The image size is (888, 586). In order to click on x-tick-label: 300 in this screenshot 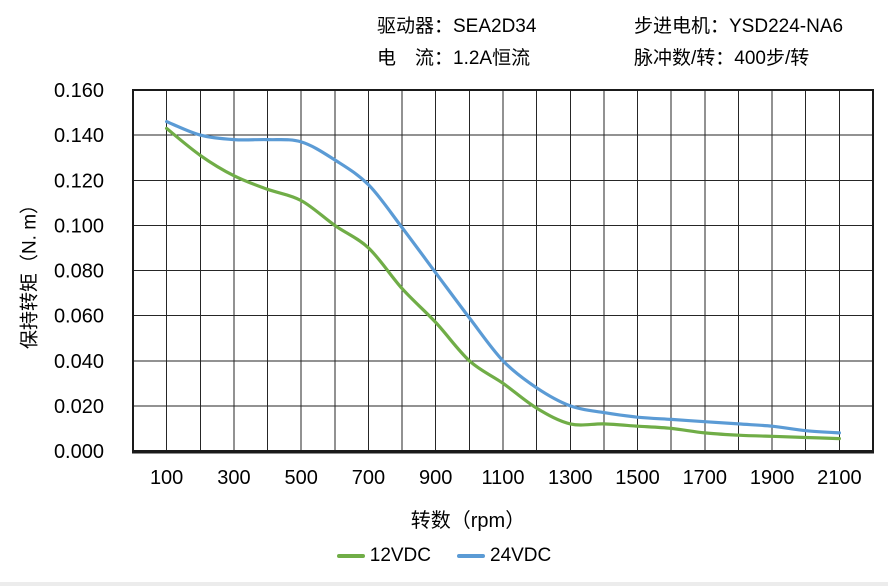, I will do `click(233, 478)`.